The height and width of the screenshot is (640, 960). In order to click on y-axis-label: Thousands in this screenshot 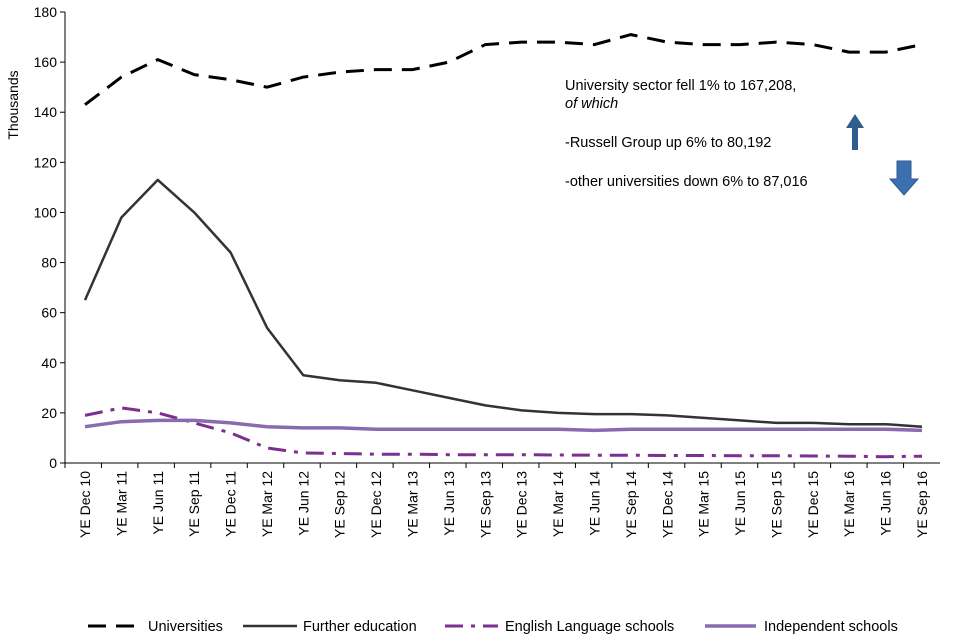, I will do `click(13, 104)`.